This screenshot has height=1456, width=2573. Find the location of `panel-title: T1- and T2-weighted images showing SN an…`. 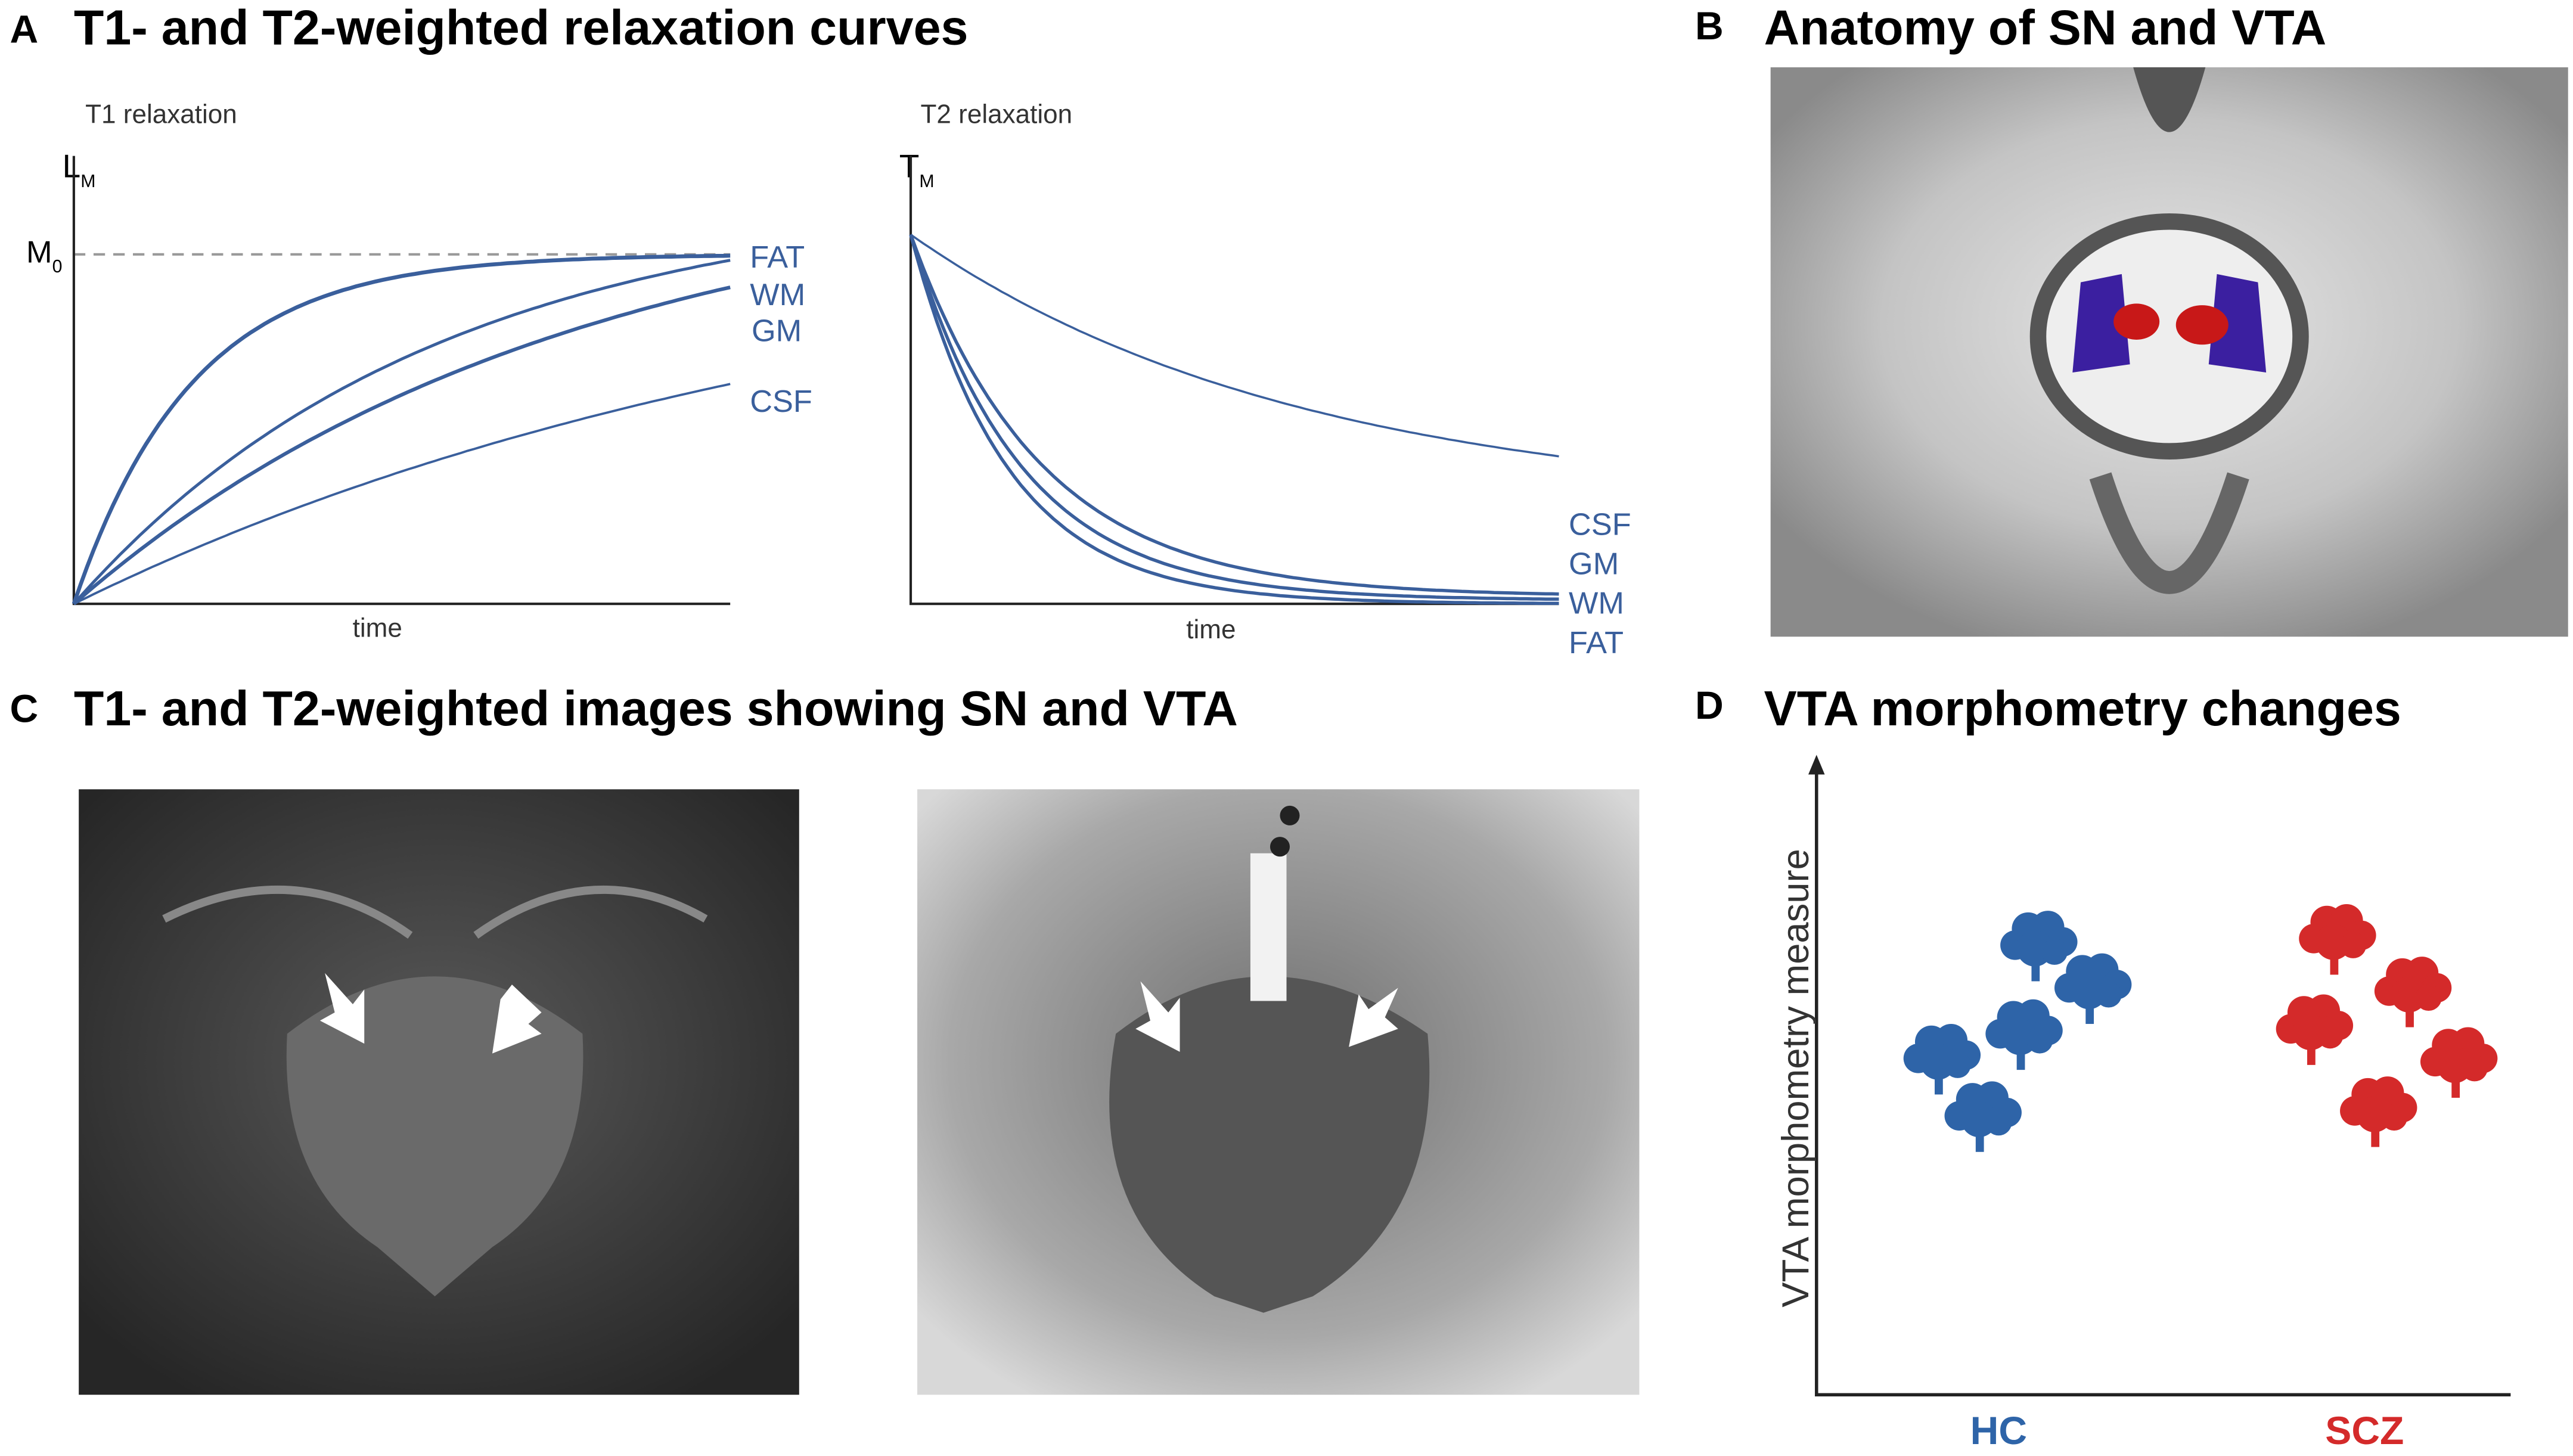

panel-title: T1- and T2-weighted images showing SN an… is located at coordinates (656, 708).